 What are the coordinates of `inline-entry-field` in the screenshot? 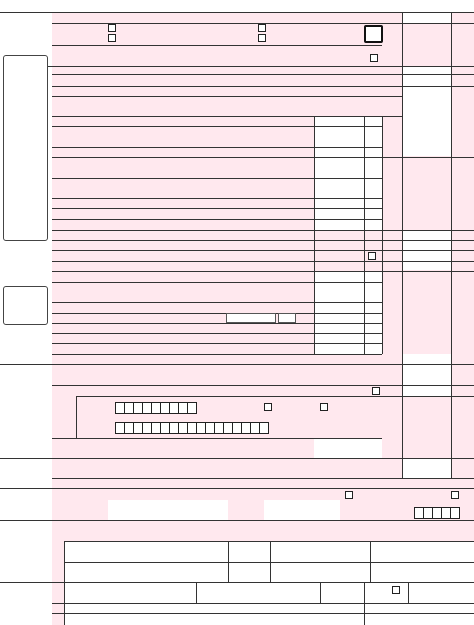 It's located at (251, 318).